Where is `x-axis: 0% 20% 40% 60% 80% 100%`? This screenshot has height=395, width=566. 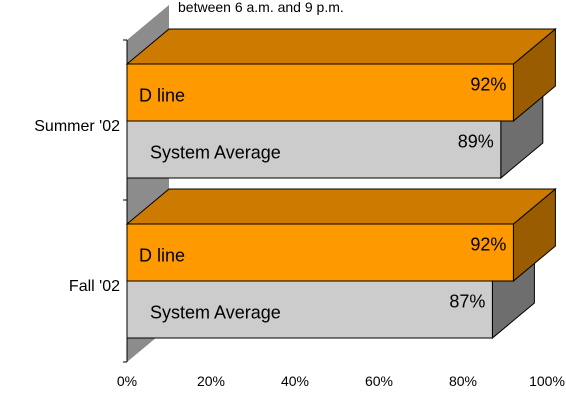
x-axis: 0% 20% 40% 60% 80% 100% is located at coordinates (341, 381).